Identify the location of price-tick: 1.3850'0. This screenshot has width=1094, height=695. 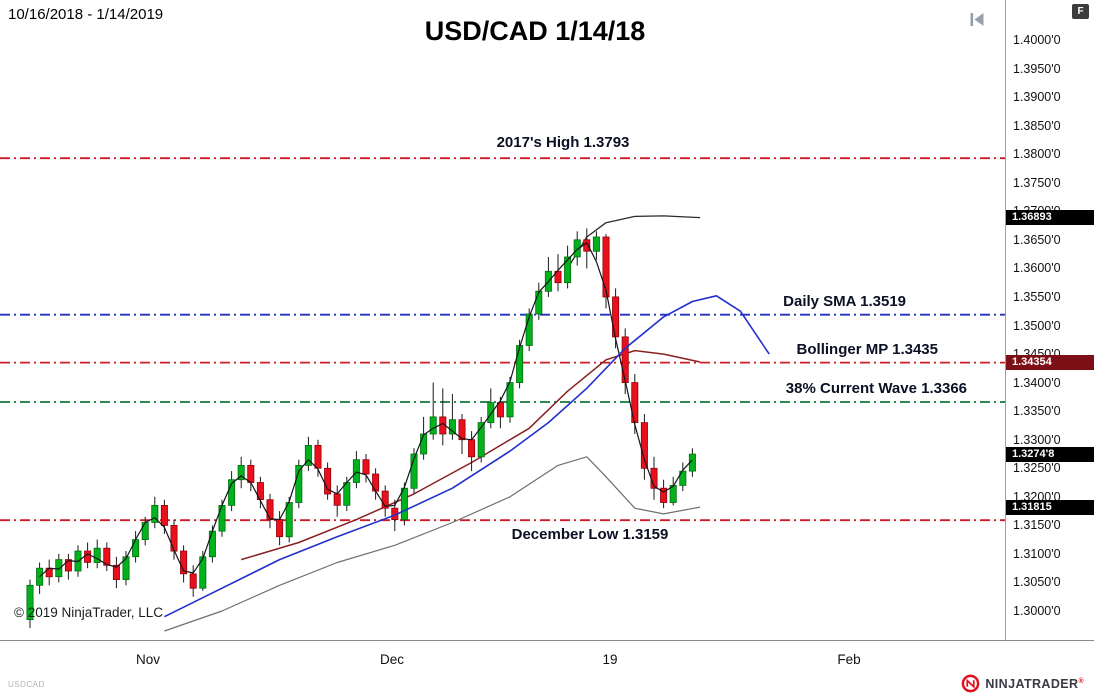
(1037, 126).